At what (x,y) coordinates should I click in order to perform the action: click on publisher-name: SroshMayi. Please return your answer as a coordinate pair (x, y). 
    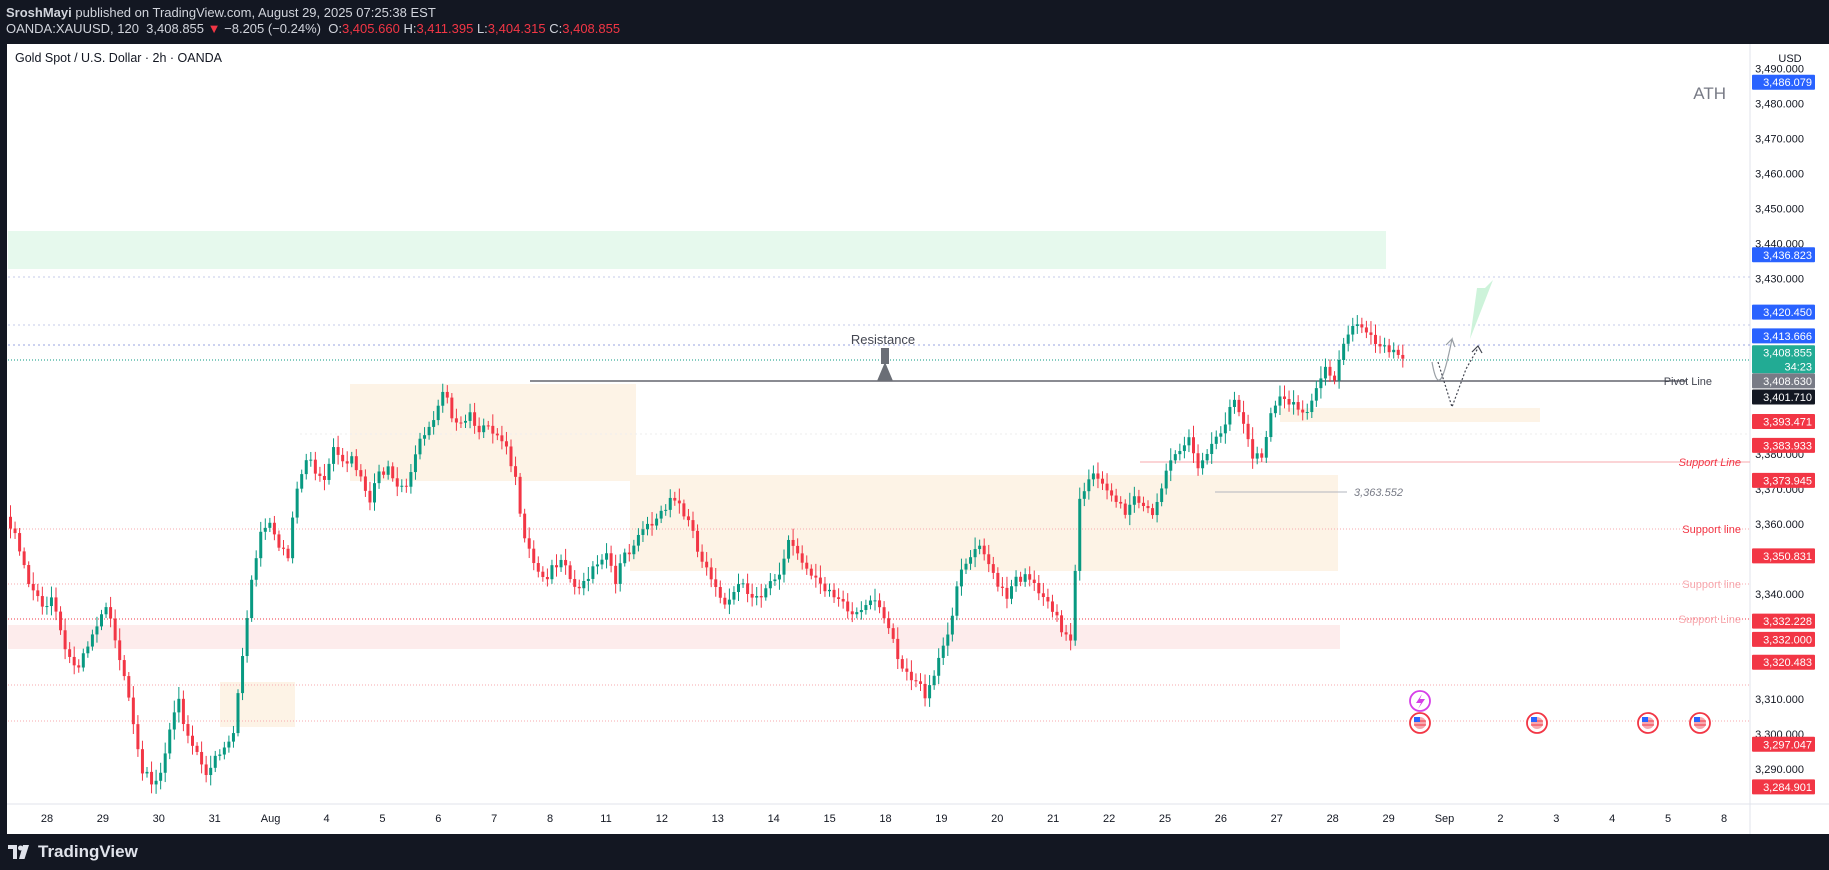
    Looking at the image, I should click on (39, 12).